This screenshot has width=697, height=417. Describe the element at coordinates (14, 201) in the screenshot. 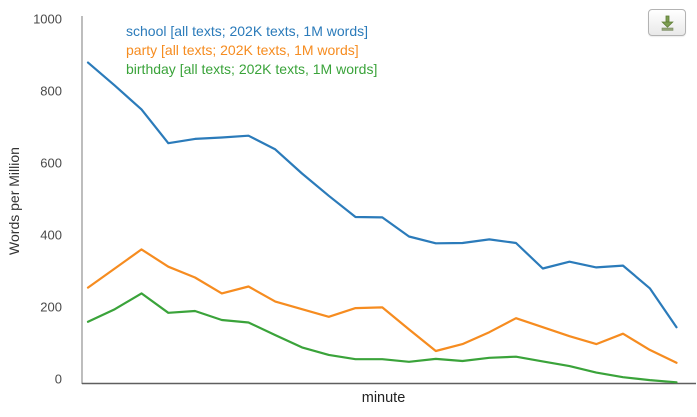

I see `y-axis-title: Words per Million` at that location.